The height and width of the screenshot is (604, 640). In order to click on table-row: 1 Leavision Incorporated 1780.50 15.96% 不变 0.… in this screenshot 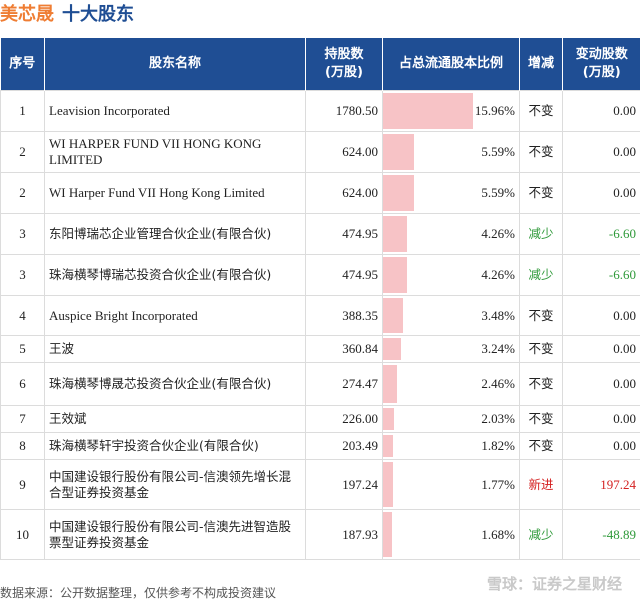, I will do `click(320, 111)`.